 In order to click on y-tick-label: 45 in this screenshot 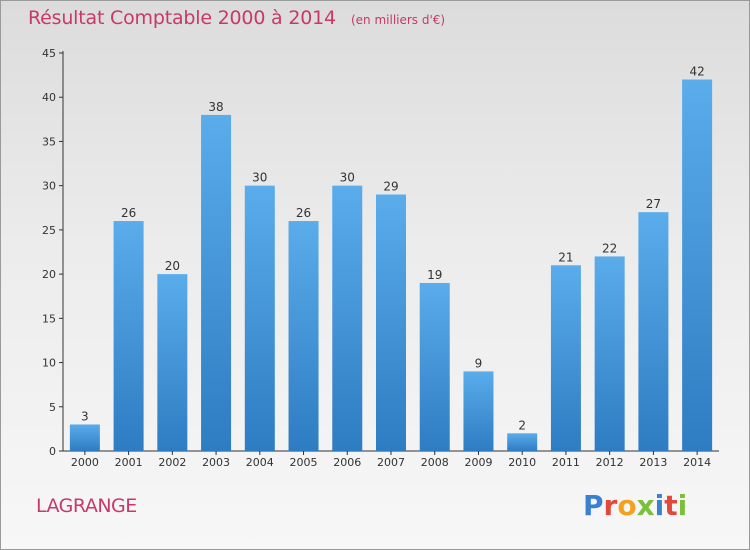, I will do `click(49, 53)`.